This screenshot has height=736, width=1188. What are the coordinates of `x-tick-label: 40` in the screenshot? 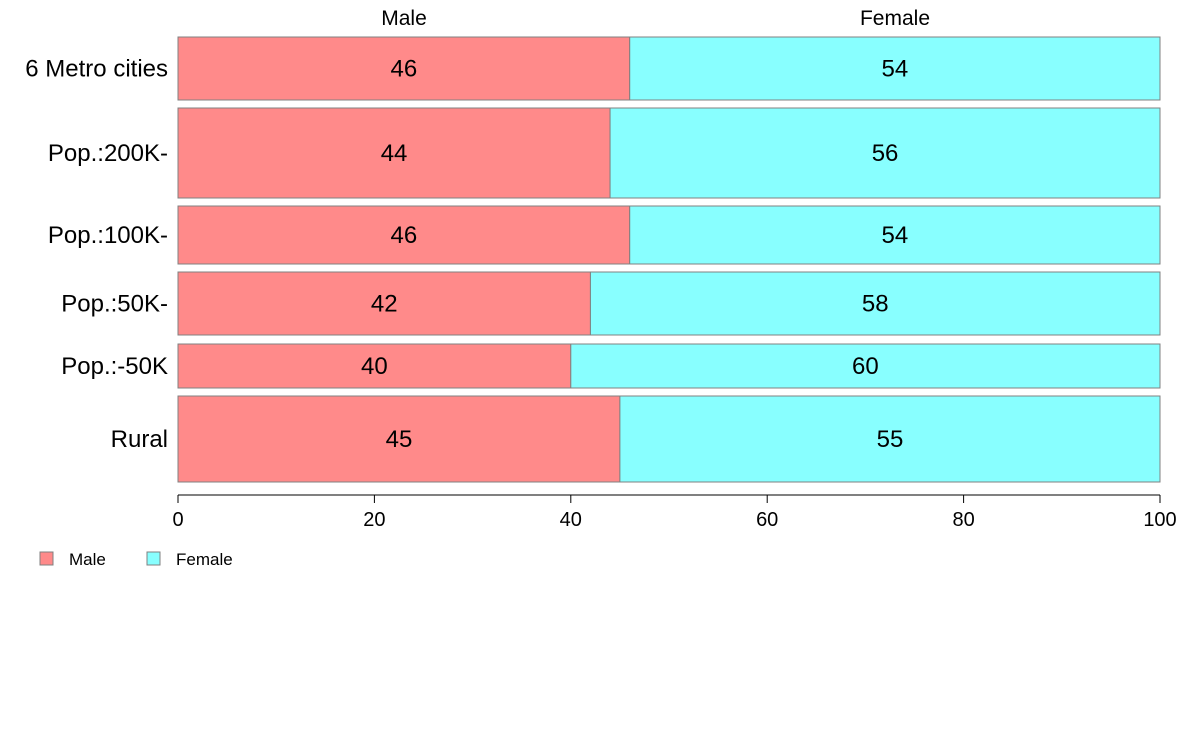 It's located at (571, 520).